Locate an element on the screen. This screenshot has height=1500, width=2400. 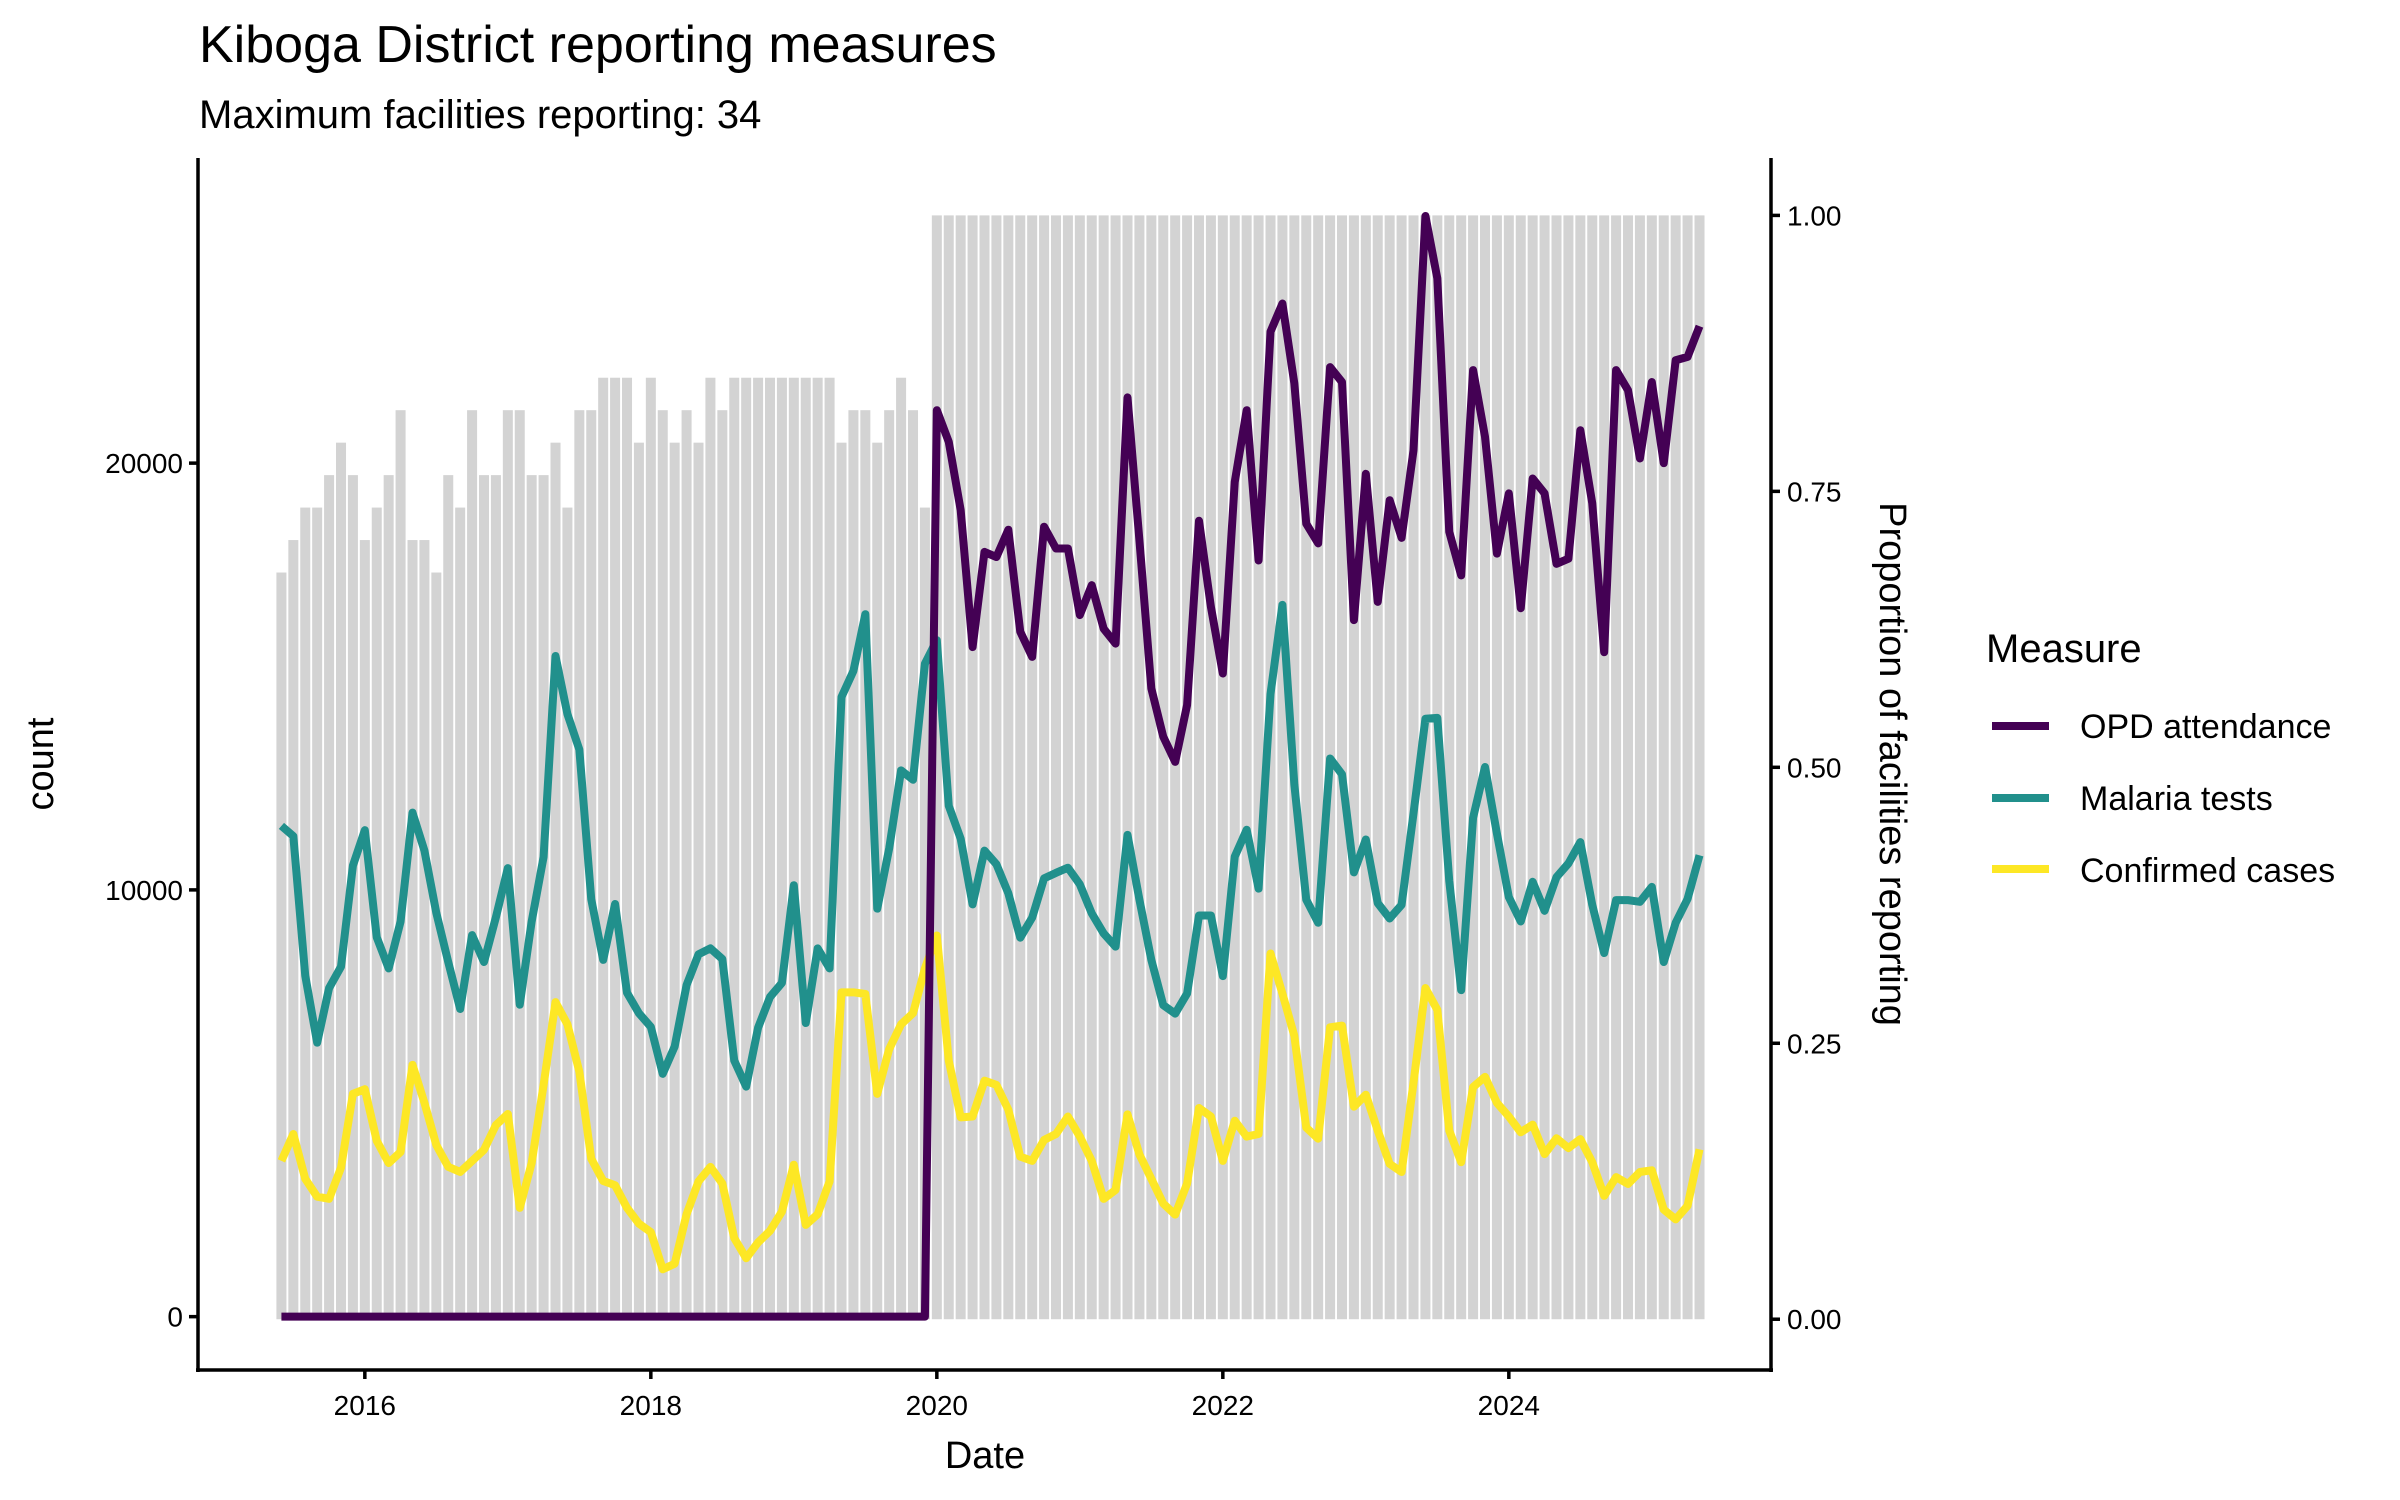
x-axis-ticks: 2016 2018 2020 2022 2024 is located at coordinates (937, 1395).